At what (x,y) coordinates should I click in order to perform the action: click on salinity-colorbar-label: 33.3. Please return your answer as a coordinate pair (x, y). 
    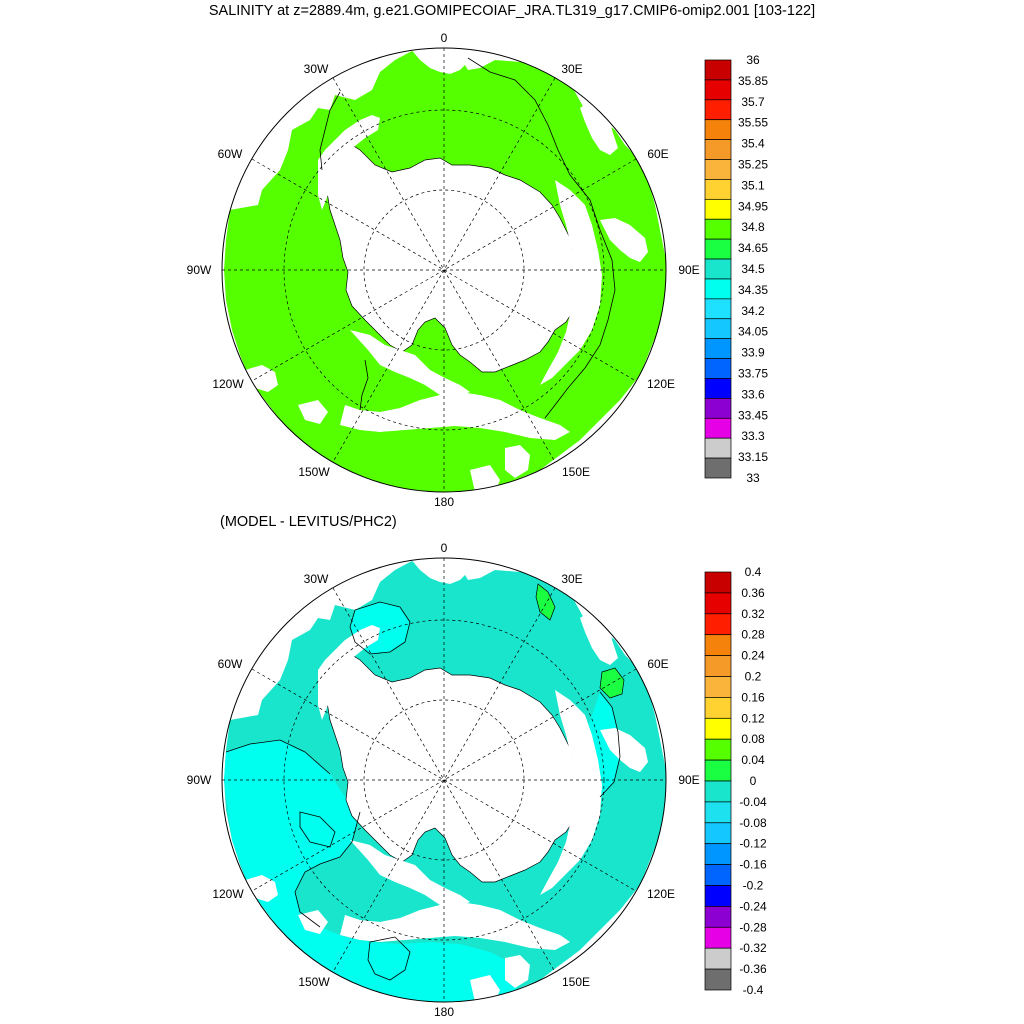
    Looking at the image, I should click on (753, 436).